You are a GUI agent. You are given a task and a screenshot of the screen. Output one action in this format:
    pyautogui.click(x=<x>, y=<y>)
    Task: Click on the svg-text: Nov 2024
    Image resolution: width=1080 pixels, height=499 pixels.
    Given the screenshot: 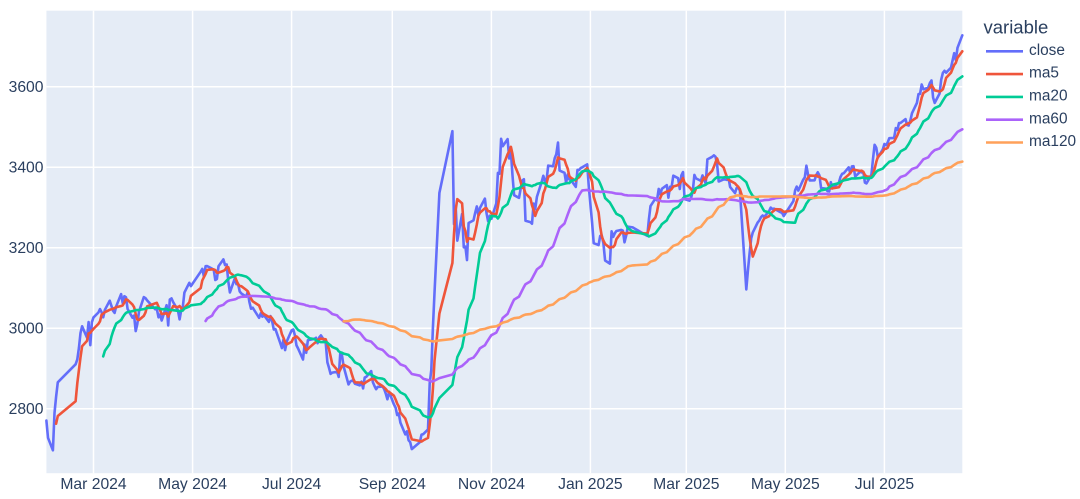 What is the action you would take?
    pyautogui.click(x=491, y=484)
    